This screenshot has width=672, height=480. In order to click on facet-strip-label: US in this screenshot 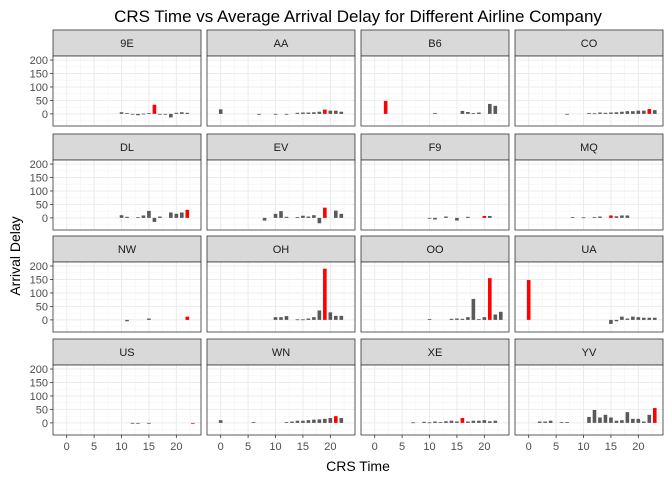, I will do `click(126, 353)`.